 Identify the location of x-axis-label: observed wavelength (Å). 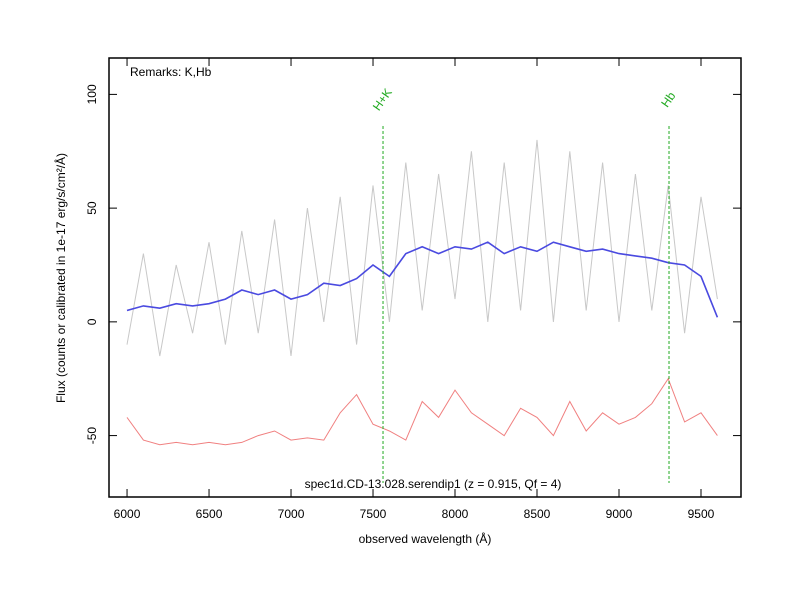
(425, 538).